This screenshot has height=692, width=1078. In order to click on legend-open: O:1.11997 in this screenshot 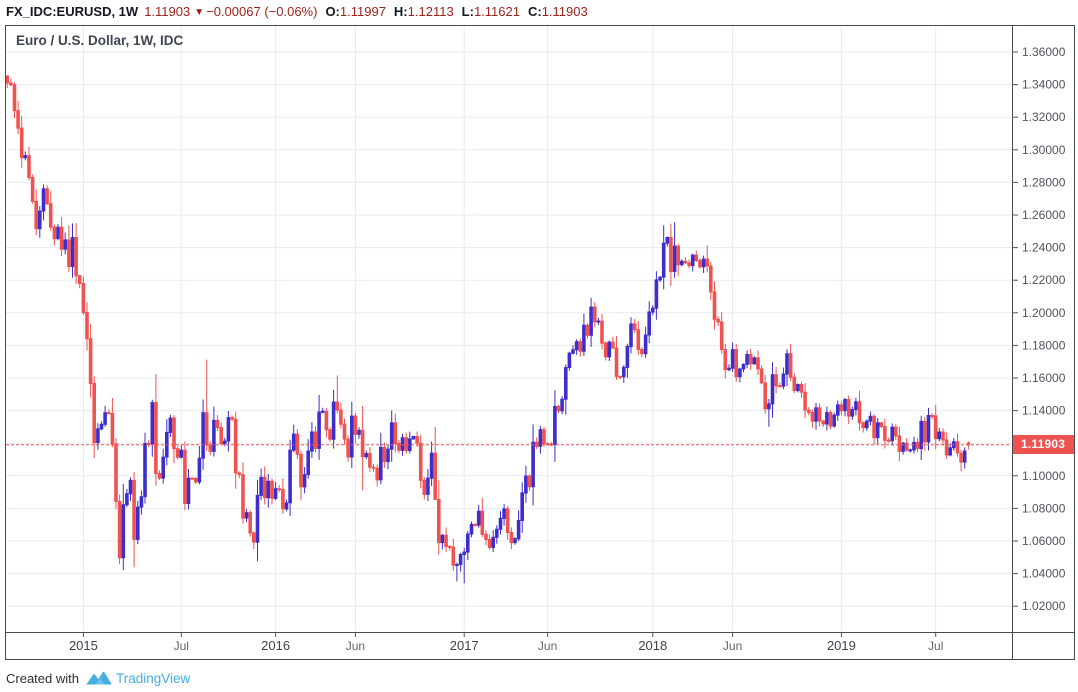, I will do `click(355, 11)`.